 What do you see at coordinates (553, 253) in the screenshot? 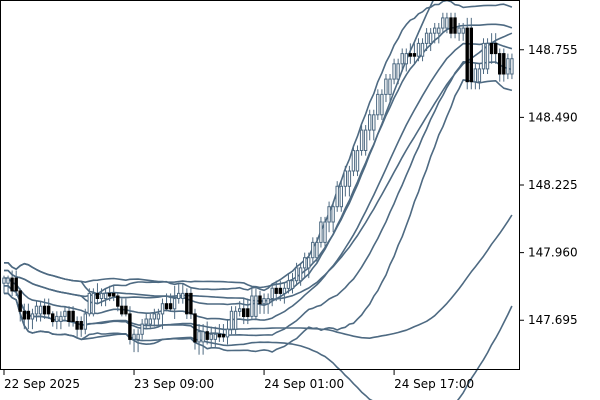
I see `y-tick-label: 147.960` at bounding box center [553, 253].